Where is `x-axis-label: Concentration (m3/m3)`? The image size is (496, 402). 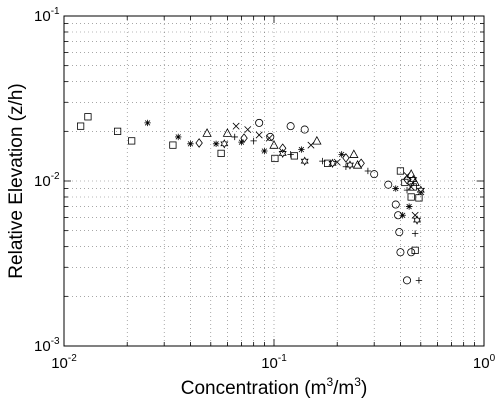
x-axis-label: Concentration (m3/m3) is located at coordinates (274, 387).